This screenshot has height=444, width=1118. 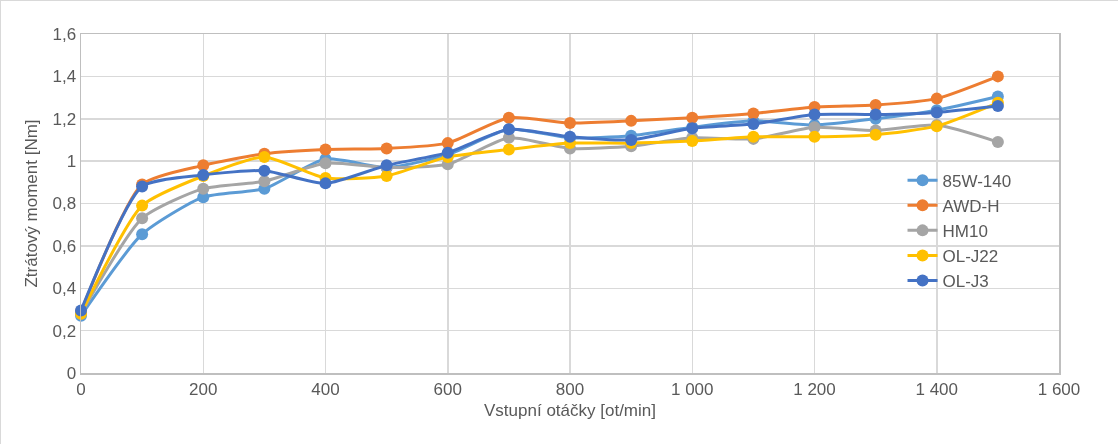 What do you see at coordinates (965, 231) in the screenshot?
I see `legend-label: HM10` at bounding box center [965, 231].